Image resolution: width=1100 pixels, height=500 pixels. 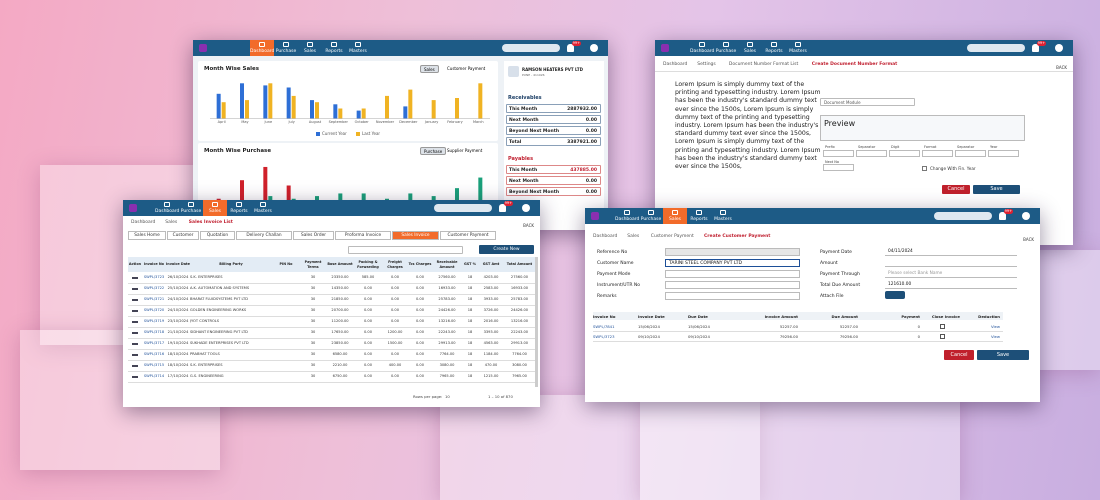 What do you see at coordinates (854, 64) in the screenshot?
I see `breadcrumb-item: Create Document Number Format` at bounding box center [854, 64].